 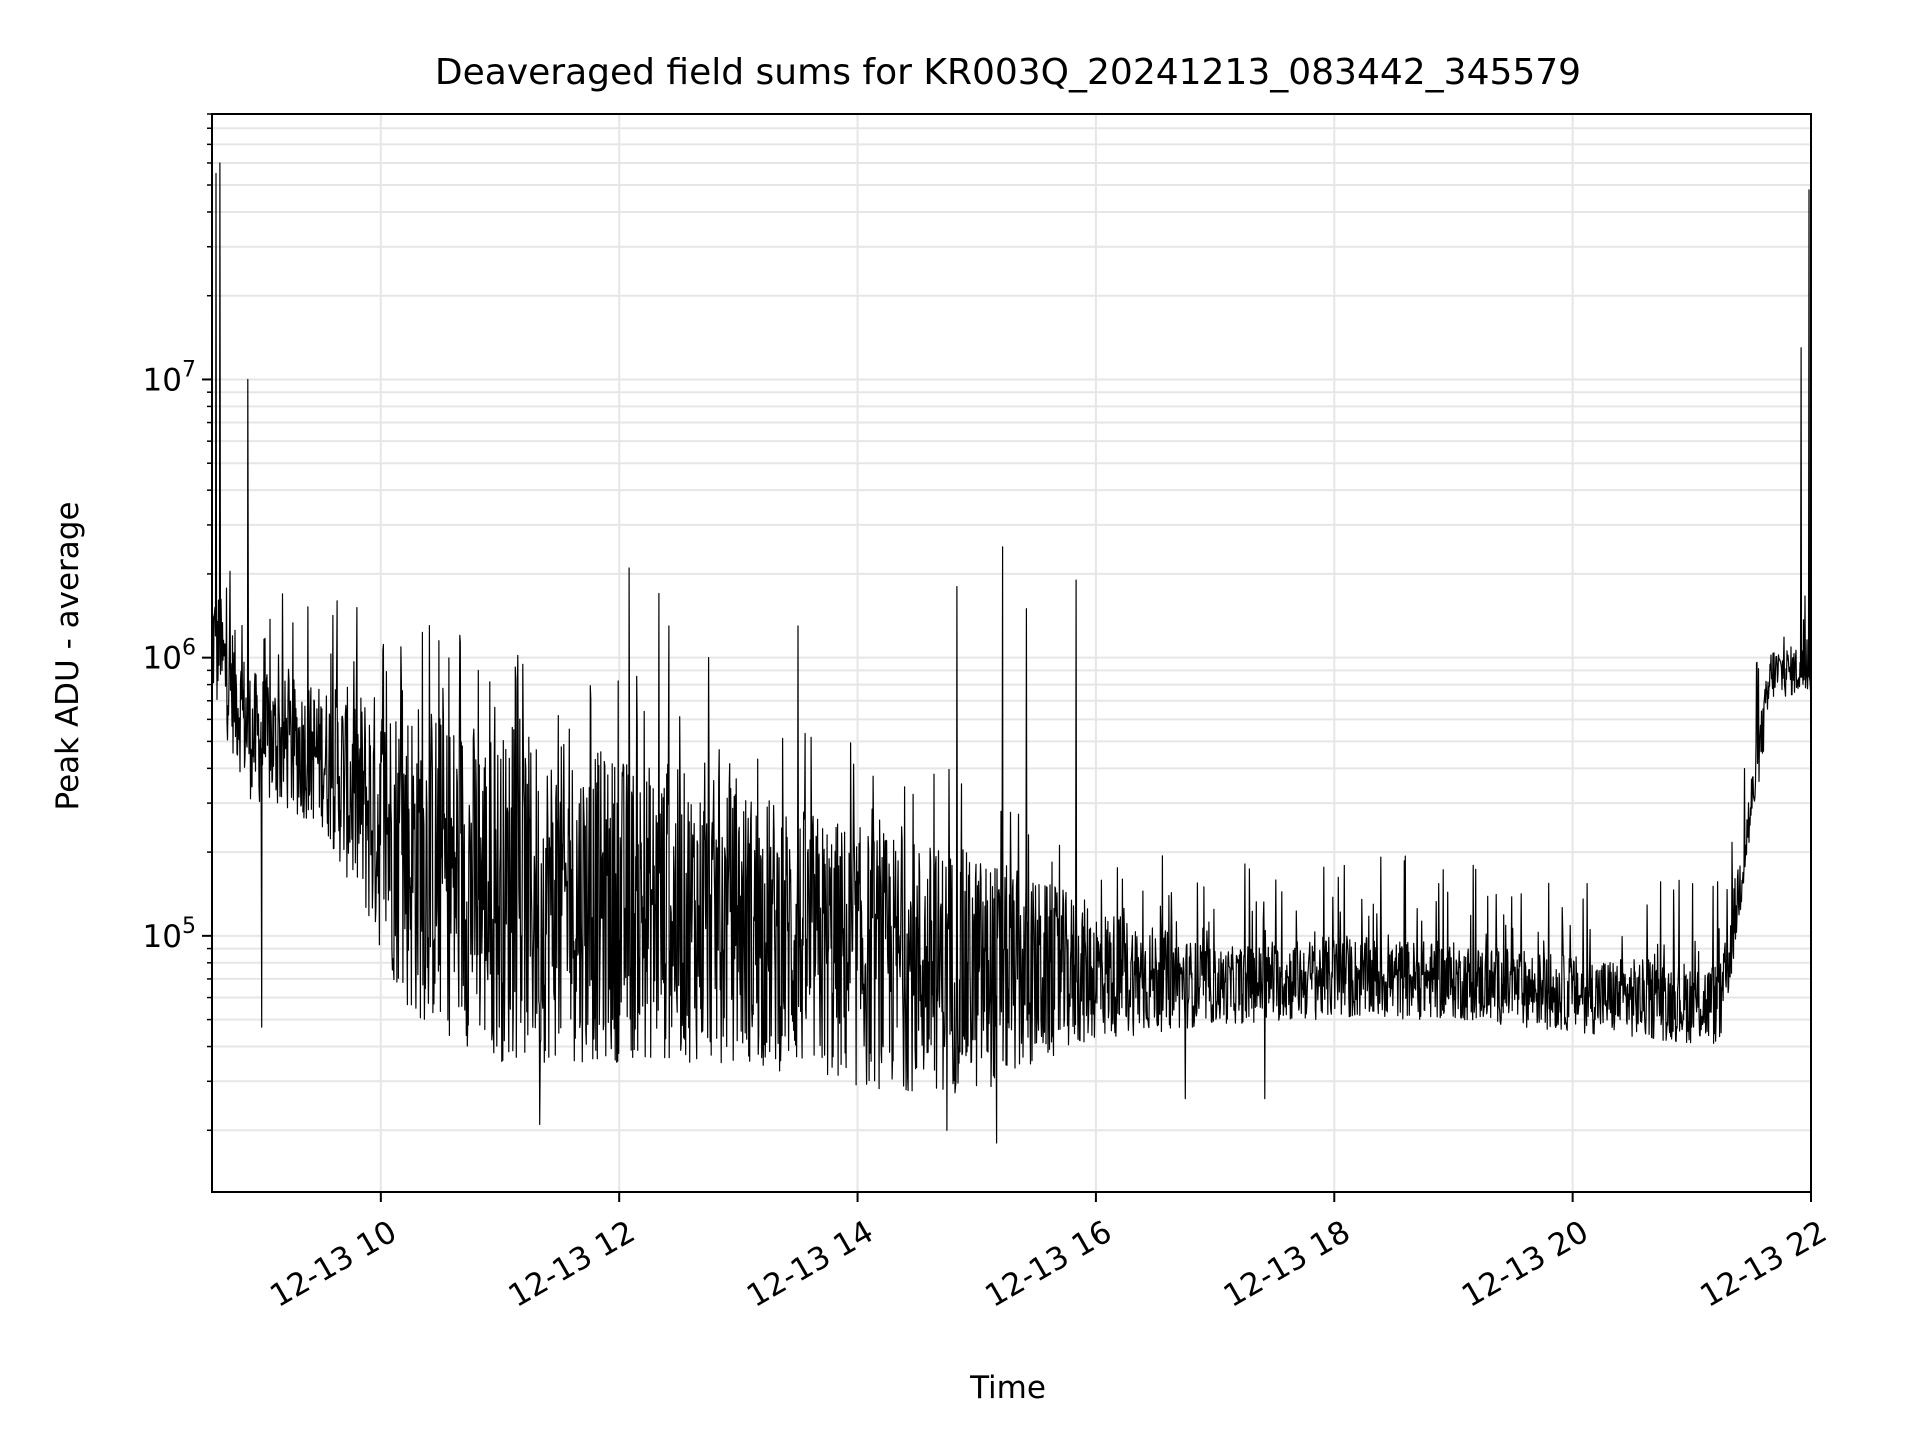 I want to click on y-tick-label: 10⁵, so click(x=169, y=934).